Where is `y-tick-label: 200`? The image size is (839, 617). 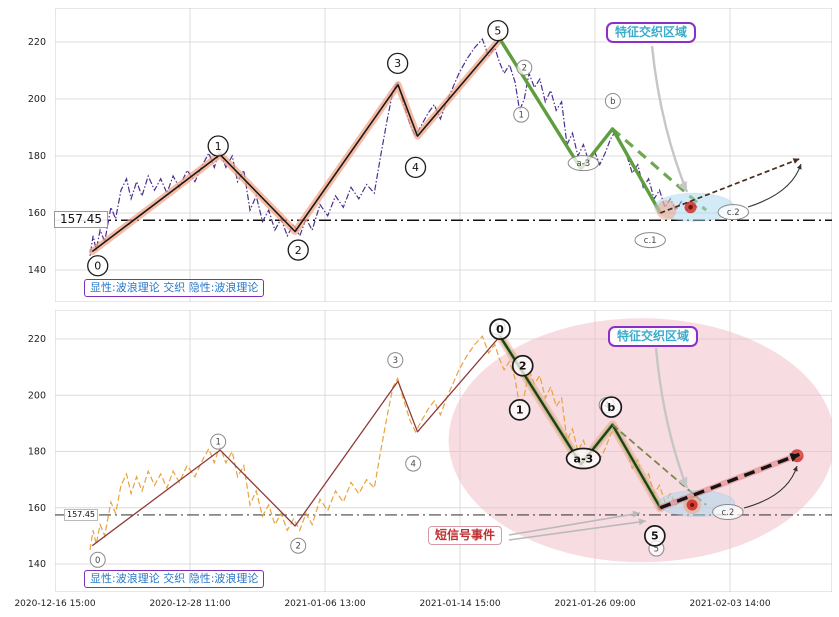 y-tick-label: 200 is located at coordinates (37, 99).